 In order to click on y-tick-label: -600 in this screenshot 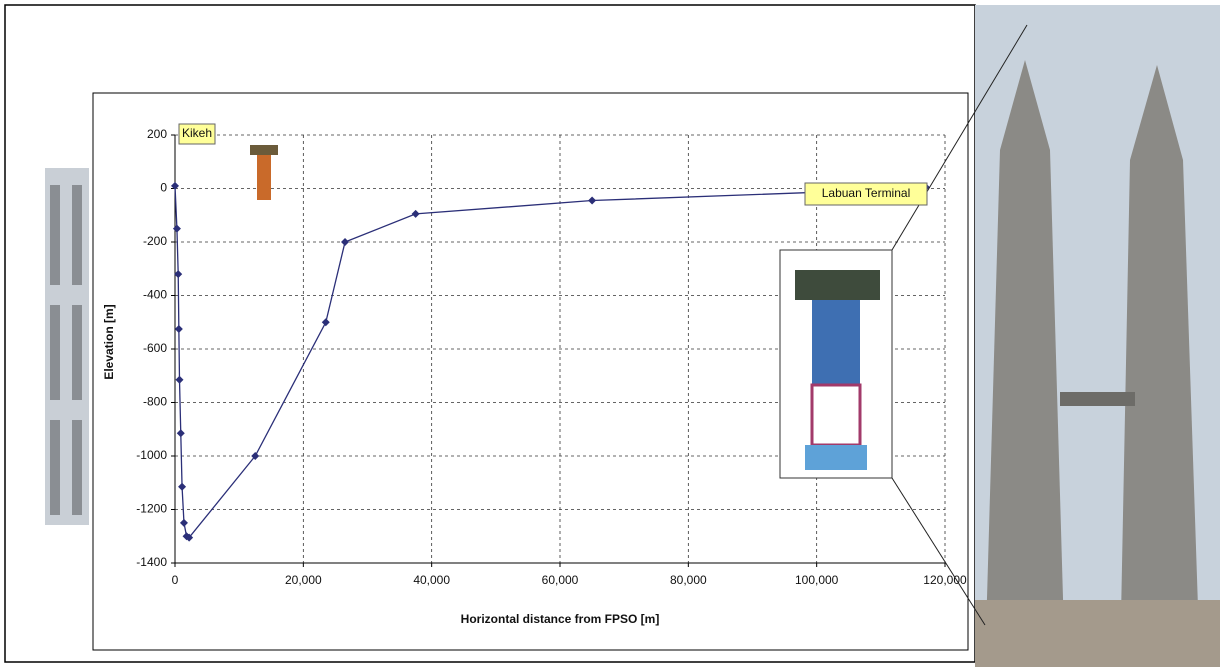, I will do `click(155, 348)`.